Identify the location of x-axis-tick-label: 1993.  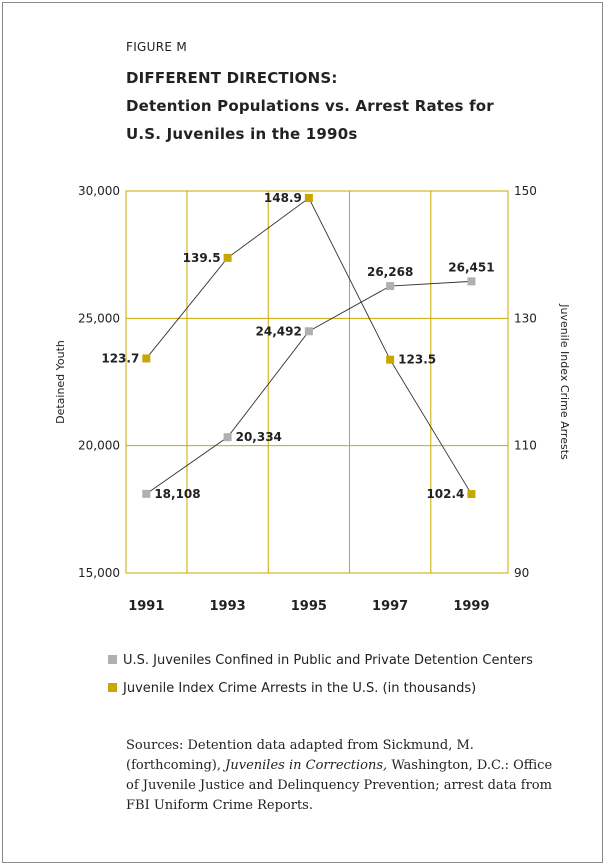
(228, 606).